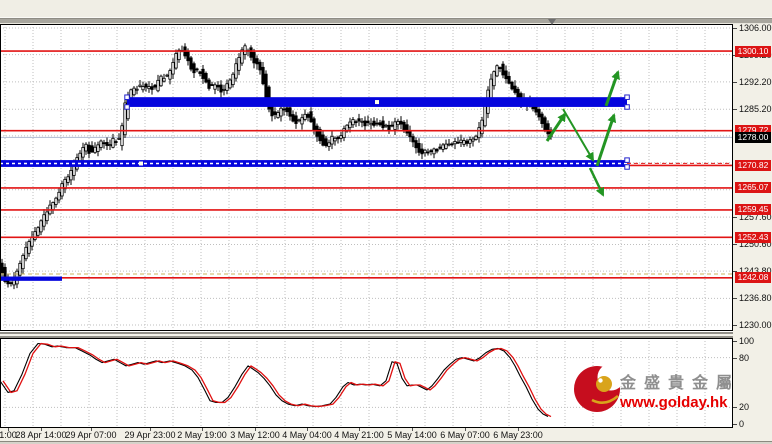  What do you see at coordinates (744, 407) in the screenshot?
I see `oscillator-tick-label: 20` at bounding box center [744, 407].